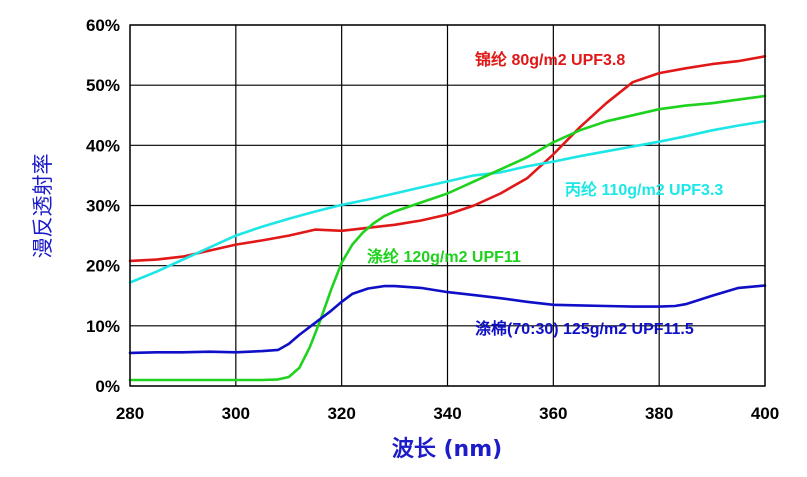  I want to click on x-tick-label: 380, so click(659, 413).